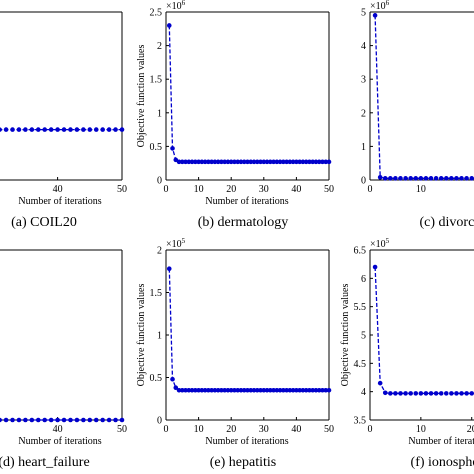 This screenshot has width=474, height=474. I want to click on chart-panel-coil20: 40 50 Number of iterations (a) COIL20, so click(63, 120).